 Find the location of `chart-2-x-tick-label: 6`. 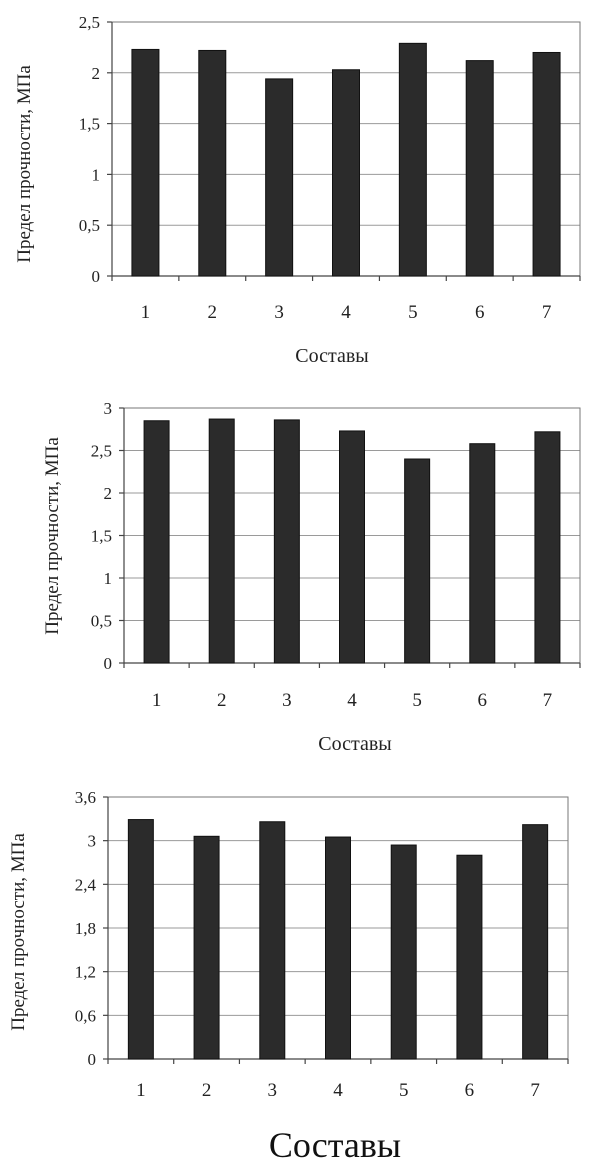

chart-2-x-tick-label: 6 is located at coordinates (483, 700).